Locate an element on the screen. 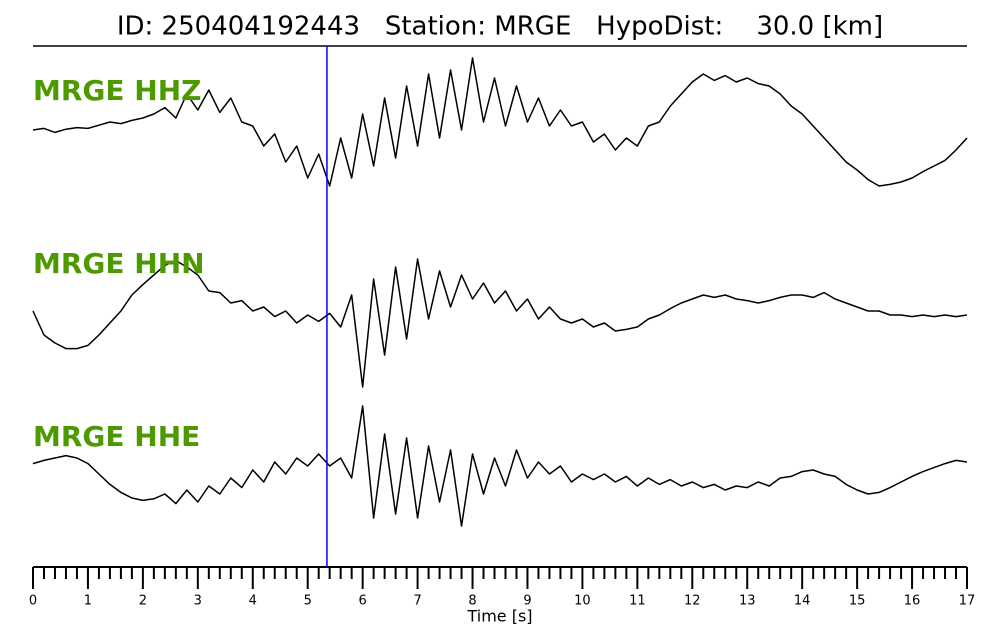 The height and width of the screenshot is (640, 1000). x-tick-label: 2 is located at coordinates (143, 601).